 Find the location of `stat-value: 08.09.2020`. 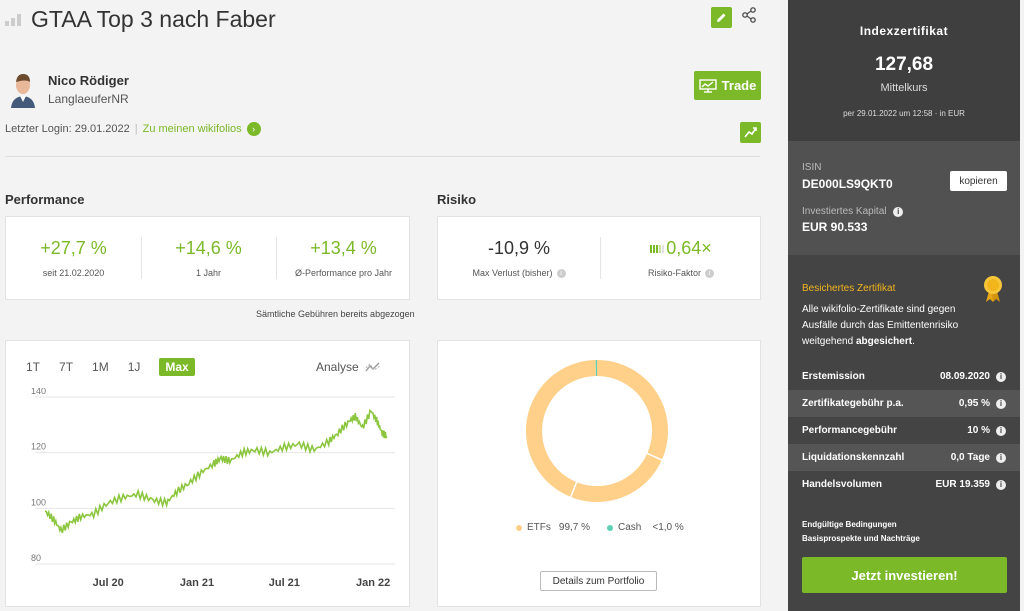

stat-value: 08.09.2020 is located at coordinates (964, 376).